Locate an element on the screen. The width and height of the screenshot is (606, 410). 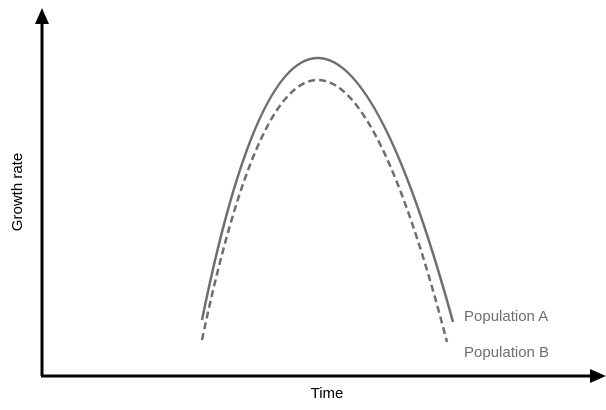
curve-label: Population B is located at coordinates (506, 352).